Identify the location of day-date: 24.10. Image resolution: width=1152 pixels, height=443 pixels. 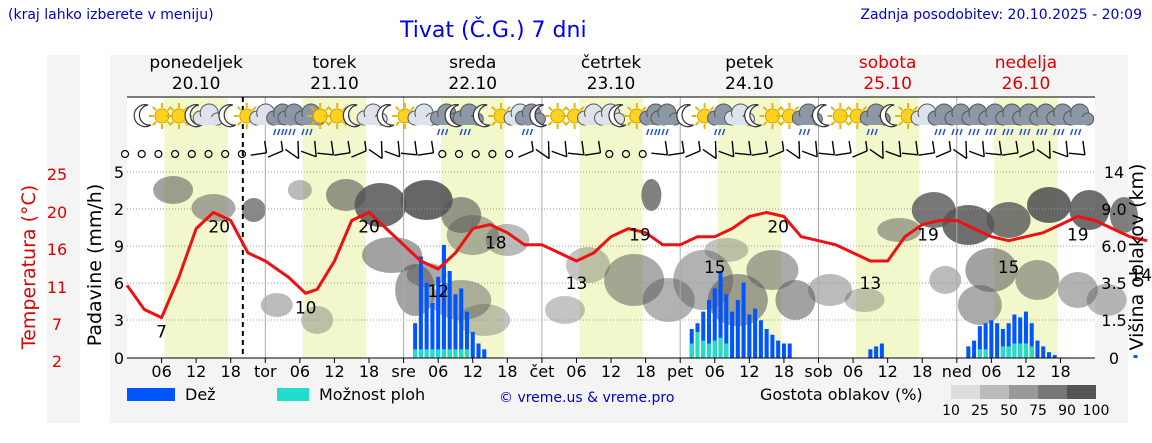
(749, 84).